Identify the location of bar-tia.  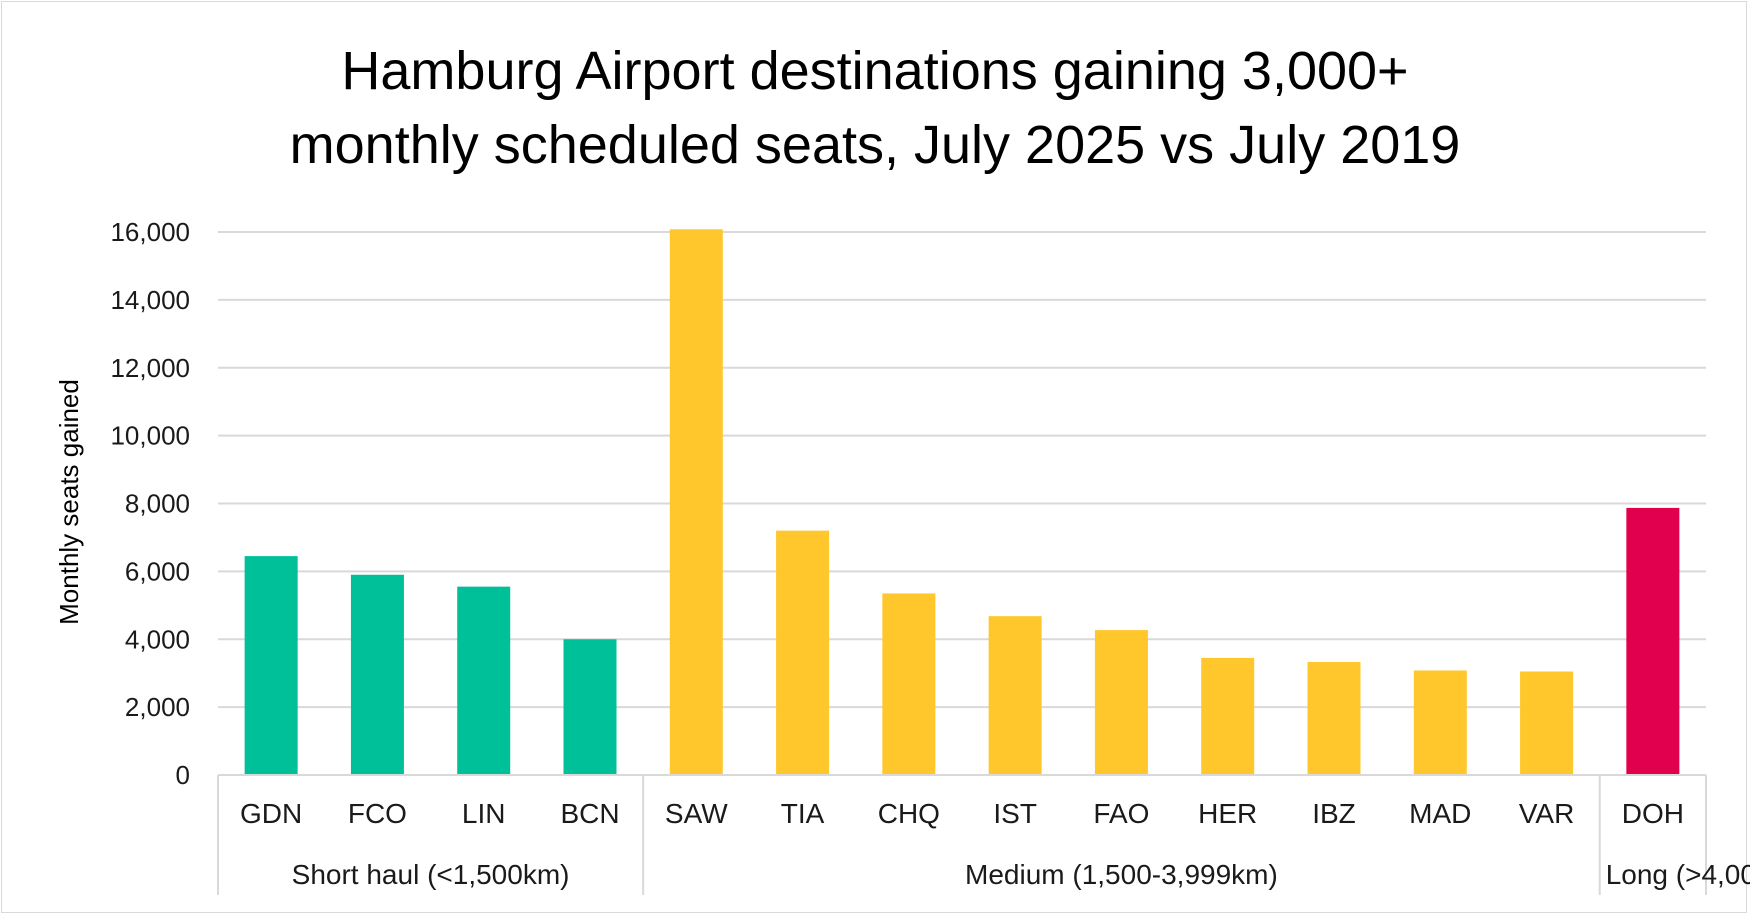
(803, 652).